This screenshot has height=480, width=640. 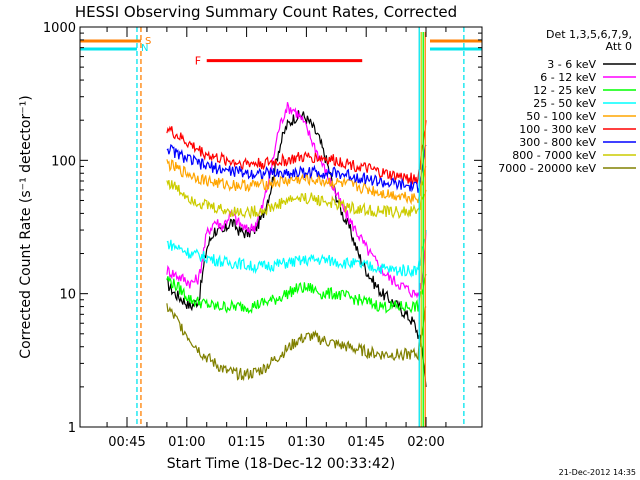 What do you see at coordinates (126, 442) in the screenshot?
I see `x-tick-label: 00:45` at bounding box center [126, 442].